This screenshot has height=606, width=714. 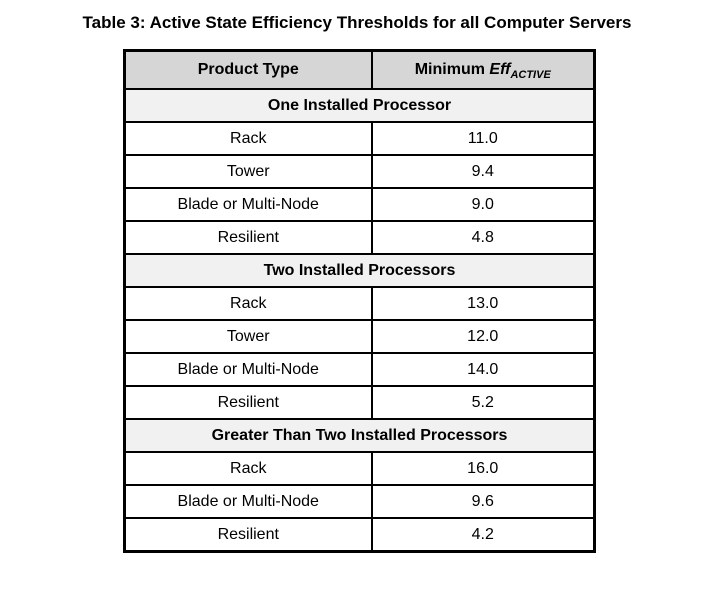 I want to click on section-header-cell: Two Installed Processors, so click(x=359, y=270).